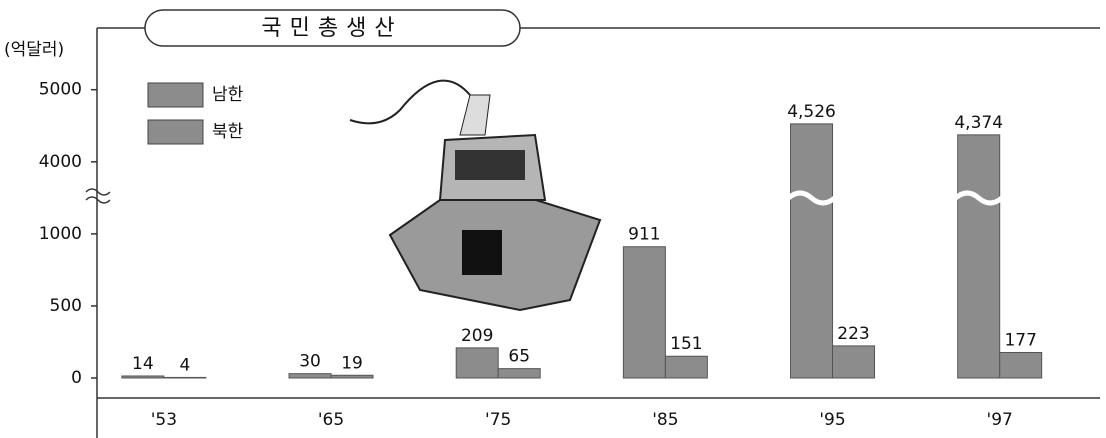  Describe the element at coordinates (644, 235) in the screenshot. I see `data-label: 911` at that location.